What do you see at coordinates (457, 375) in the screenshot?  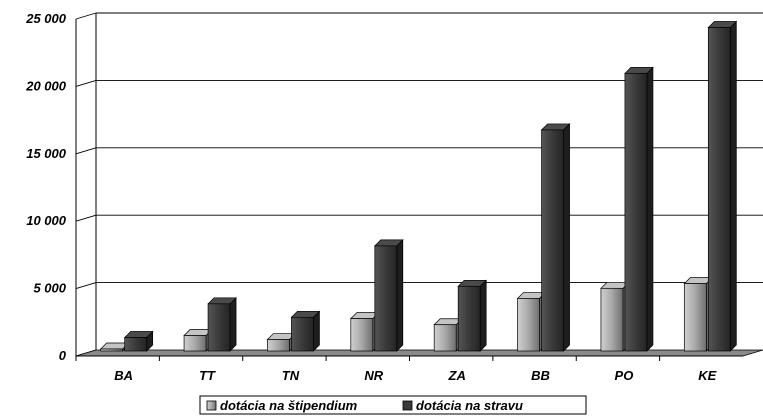 I see `x-tick-label: ZA` at bounding box center [457, 375].